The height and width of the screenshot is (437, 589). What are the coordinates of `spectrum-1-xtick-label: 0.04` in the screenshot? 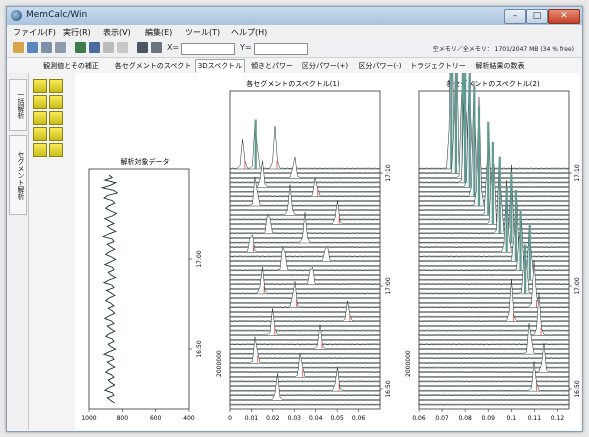 It's located at (316, 418).